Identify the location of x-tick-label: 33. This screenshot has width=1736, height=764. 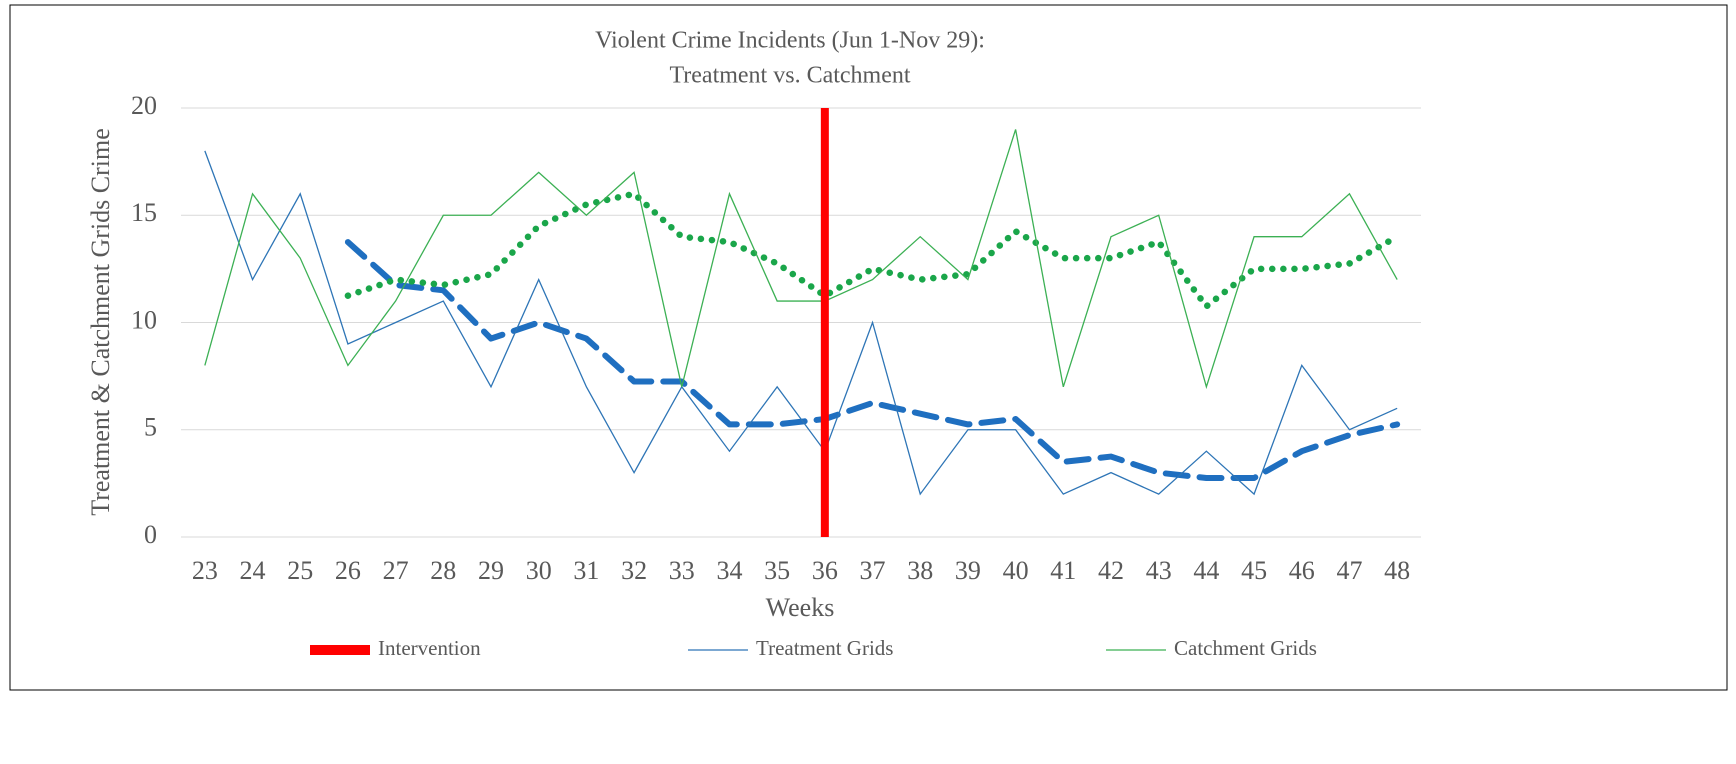
(682, 570).